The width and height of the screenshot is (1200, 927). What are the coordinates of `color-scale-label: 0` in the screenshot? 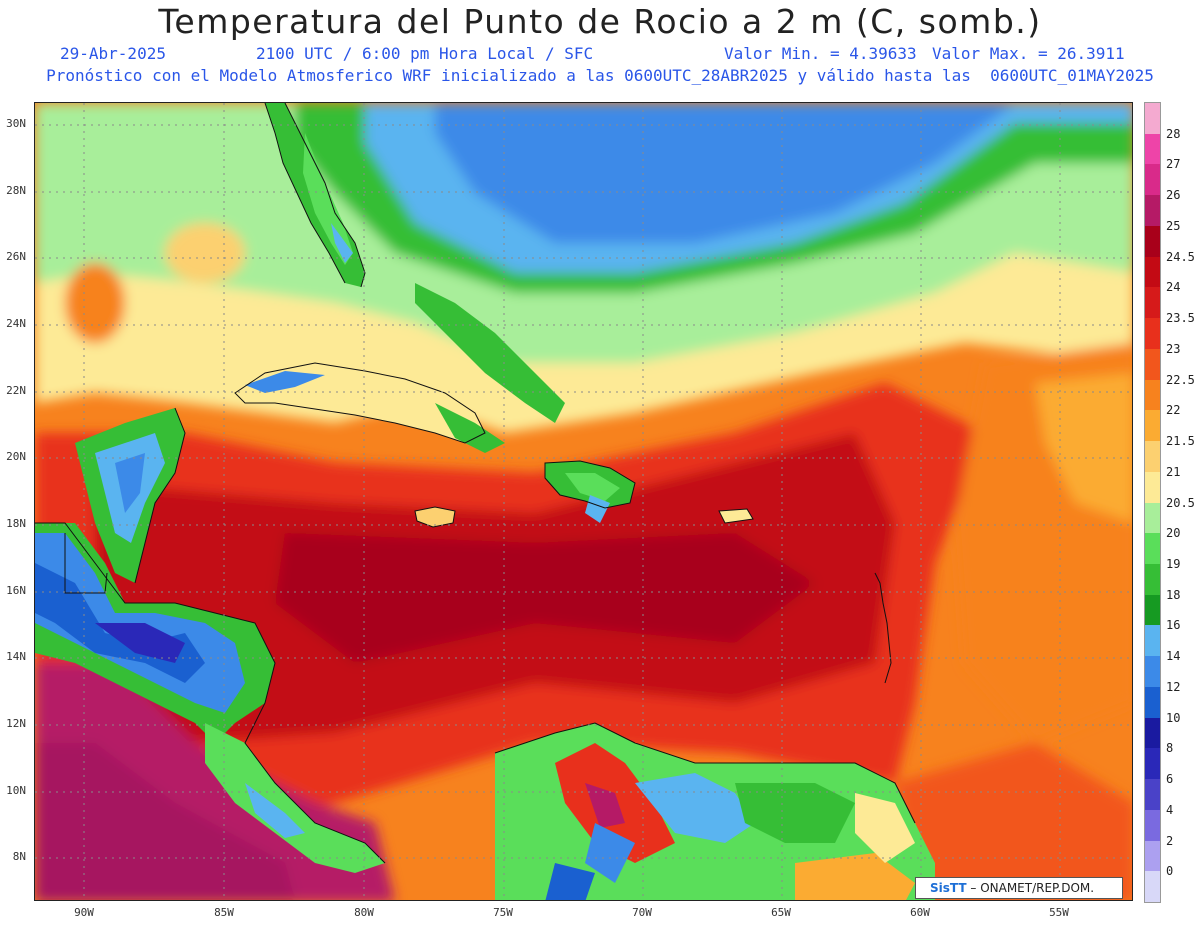 It's located at (1170, 871).